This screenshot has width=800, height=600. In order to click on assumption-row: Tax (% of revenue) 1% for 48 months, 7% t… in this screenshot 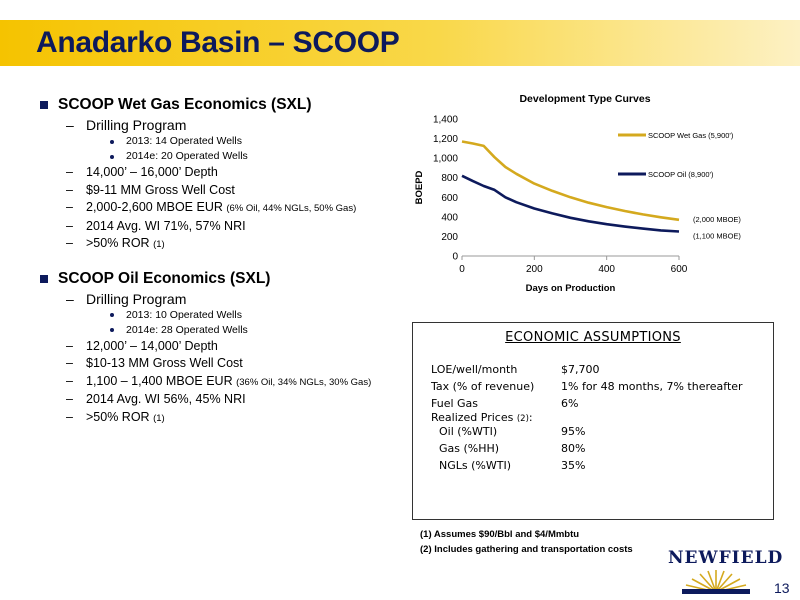, I will do `click(587, 386)`.